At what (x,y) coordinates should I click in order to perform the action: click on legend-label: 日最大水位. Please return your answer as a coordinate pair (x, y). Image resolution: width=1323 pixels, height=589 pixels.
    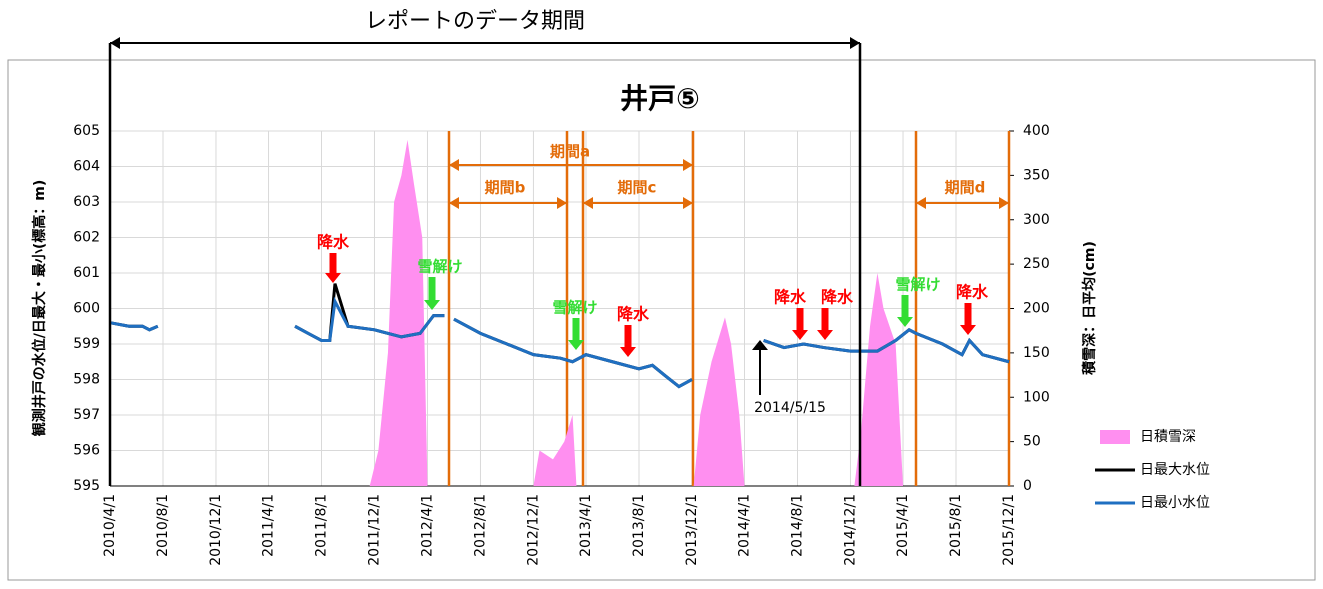
    Looking at the image, I should click on (1175, 470).